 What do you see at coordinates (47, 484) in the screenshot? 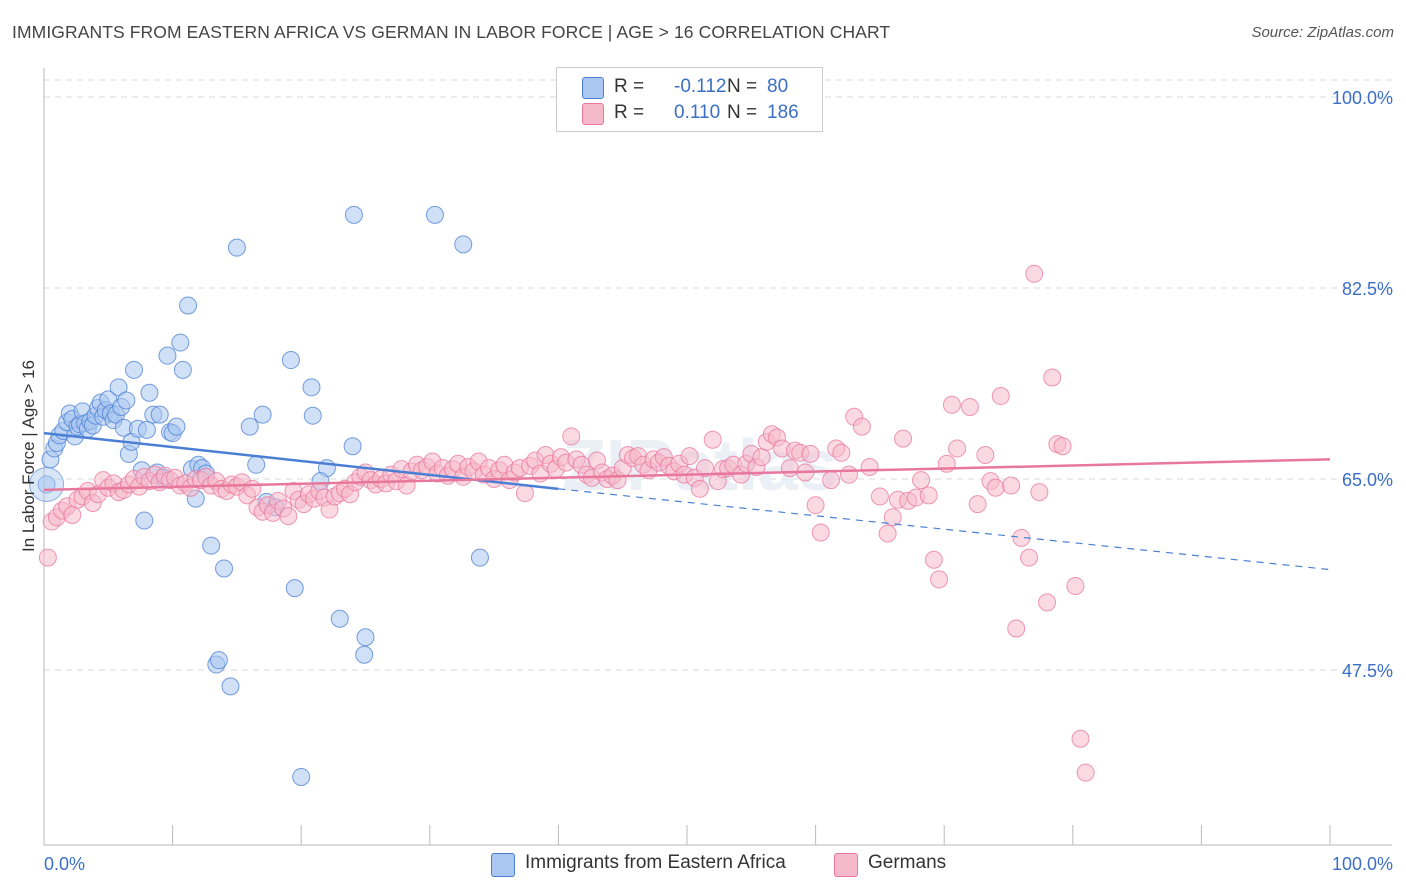
I see `data-point-large` at bounding box center [47, 484].